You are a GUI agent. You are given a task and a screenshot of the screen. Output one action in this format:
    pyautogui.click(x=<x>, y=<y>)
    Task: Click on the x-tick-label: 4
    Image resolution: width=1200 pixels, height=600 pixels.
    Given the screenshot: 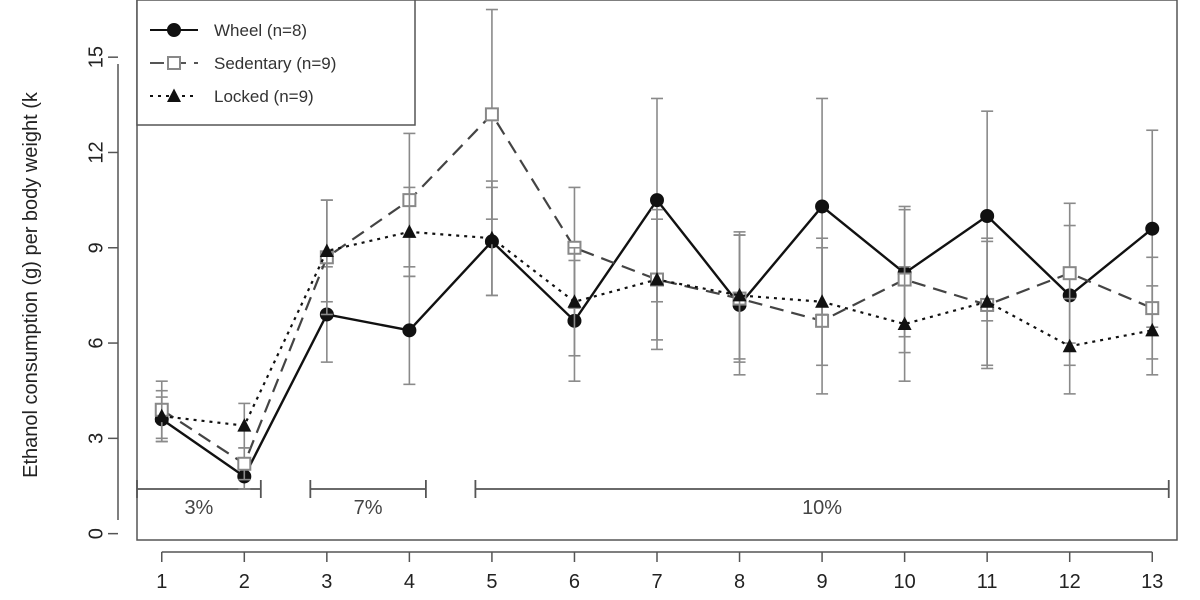 What is the action you would take?
    pyautogui.click(x=409, y=582)
    